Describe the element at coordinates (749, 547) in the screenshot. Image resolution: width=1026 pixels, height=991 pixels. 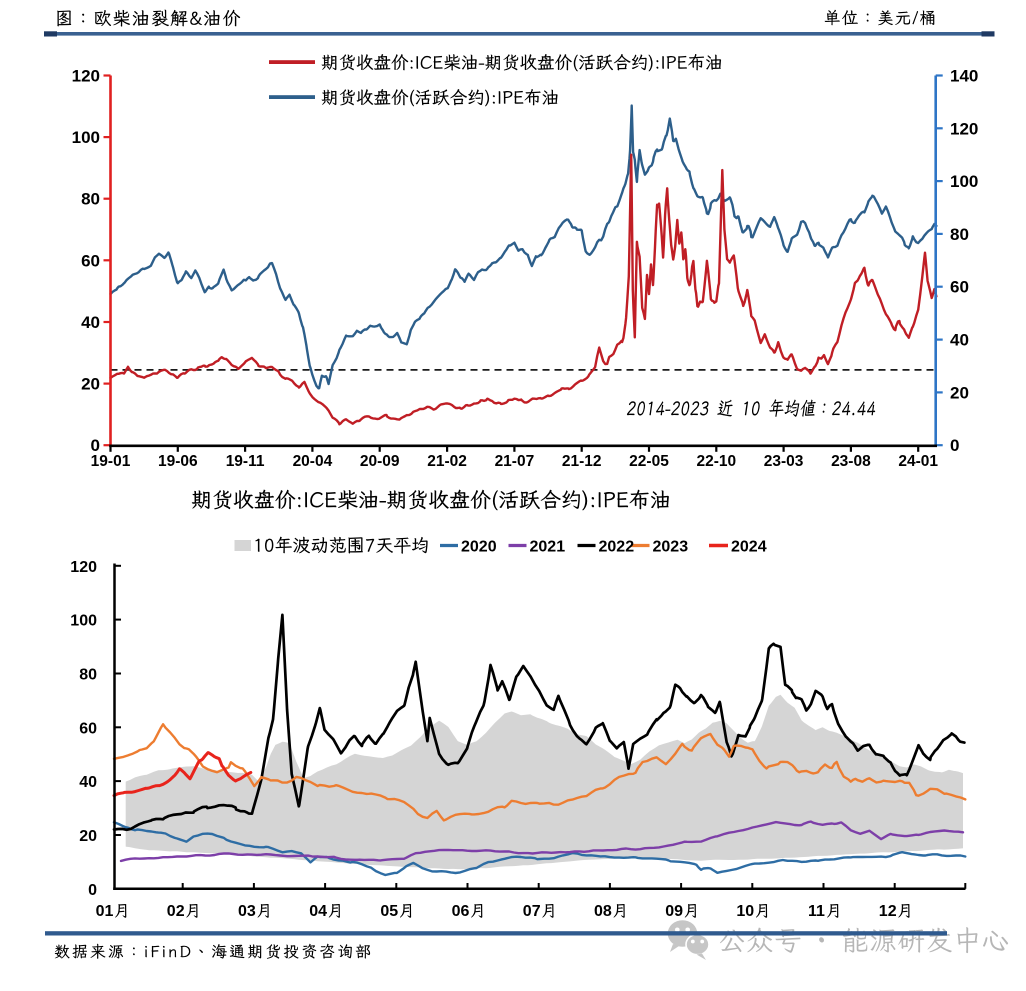
I see `svg-text: 2024` at that location.